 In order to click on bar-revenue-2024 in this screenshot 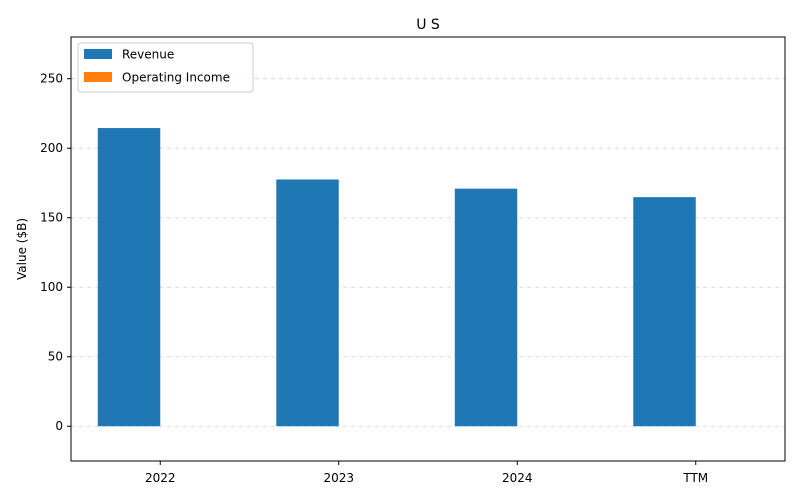, I will do `click(486, 307)`.